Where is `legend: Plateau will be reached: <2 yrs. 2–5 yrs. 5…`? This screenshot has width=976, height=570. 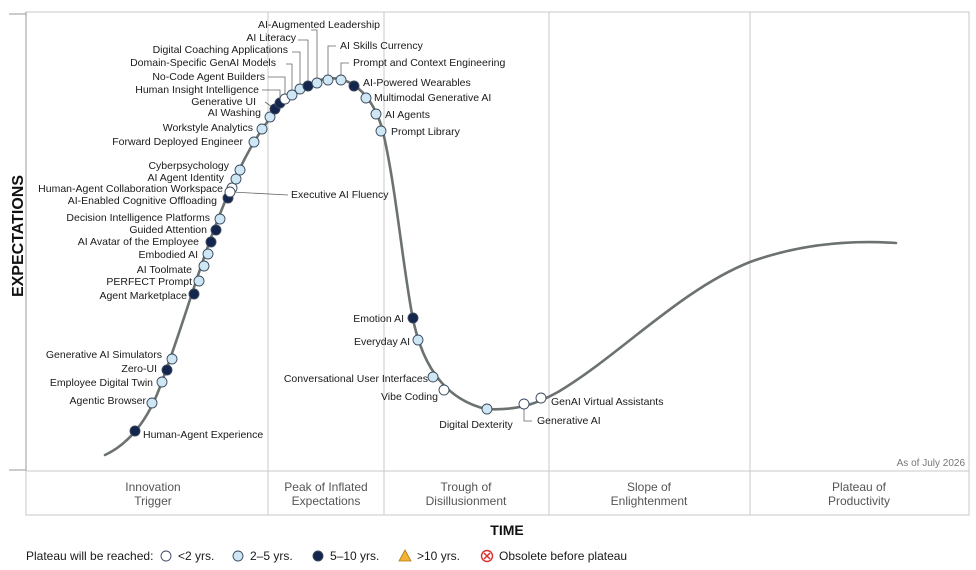
legend: Plateau will be reached: <2 yrs. 2–5 yrs. 5… is located at coordinates (326, 556).